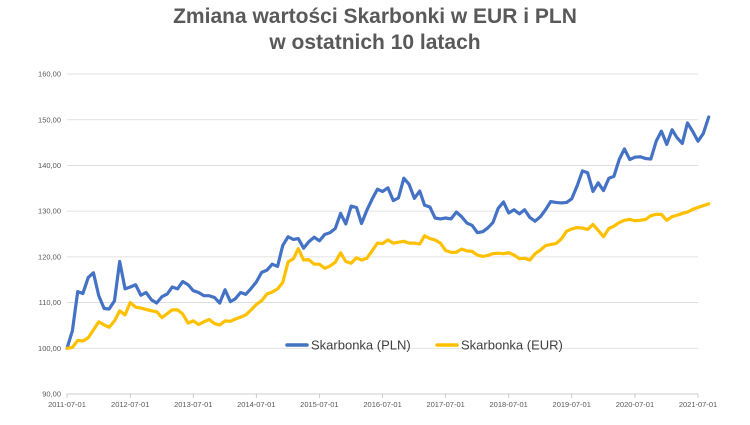 Image resolution: width=750 pixels, height=425 pixels. What do you see at coordinates (698, 404) in the screenshot?
I see `x-tick-label: 2021-07-01` at bounding box center [698, 404].